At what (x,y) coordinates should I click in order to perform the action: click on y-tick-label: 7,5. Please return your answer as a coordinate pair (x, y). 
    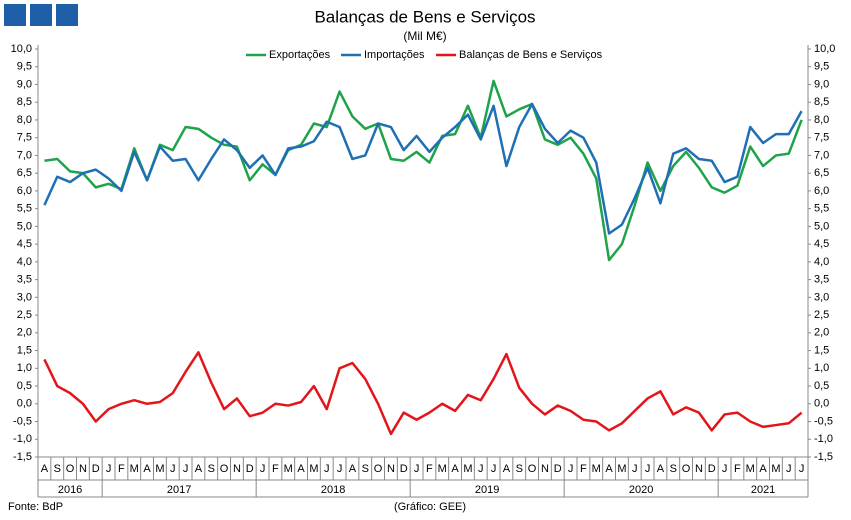
    Looking at the image, I should click on (24, 138).